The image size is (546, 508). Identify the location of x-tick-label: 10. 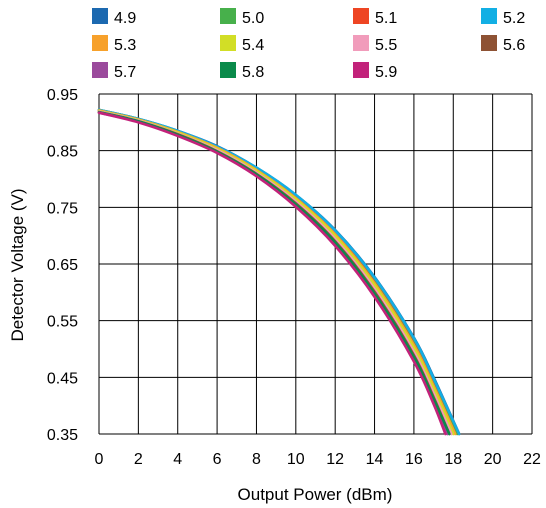
(296, 459).